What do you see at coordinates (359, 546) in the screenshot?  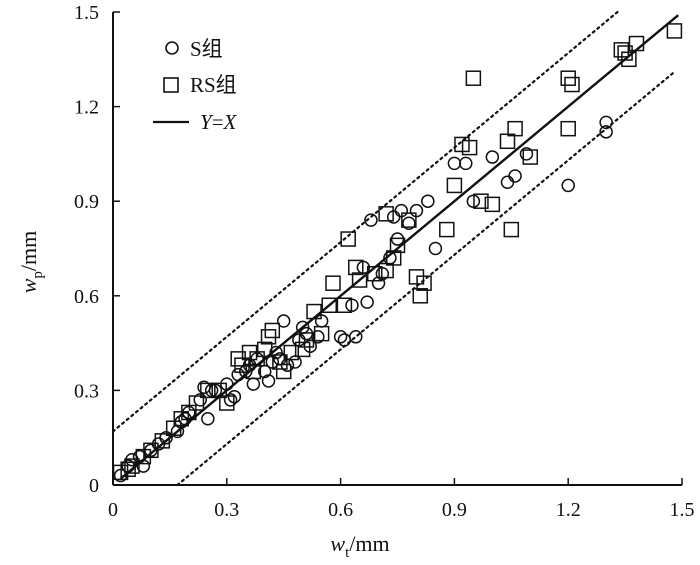 I see `x-axis-title: wt/mm` at bounding box center [359, 546].